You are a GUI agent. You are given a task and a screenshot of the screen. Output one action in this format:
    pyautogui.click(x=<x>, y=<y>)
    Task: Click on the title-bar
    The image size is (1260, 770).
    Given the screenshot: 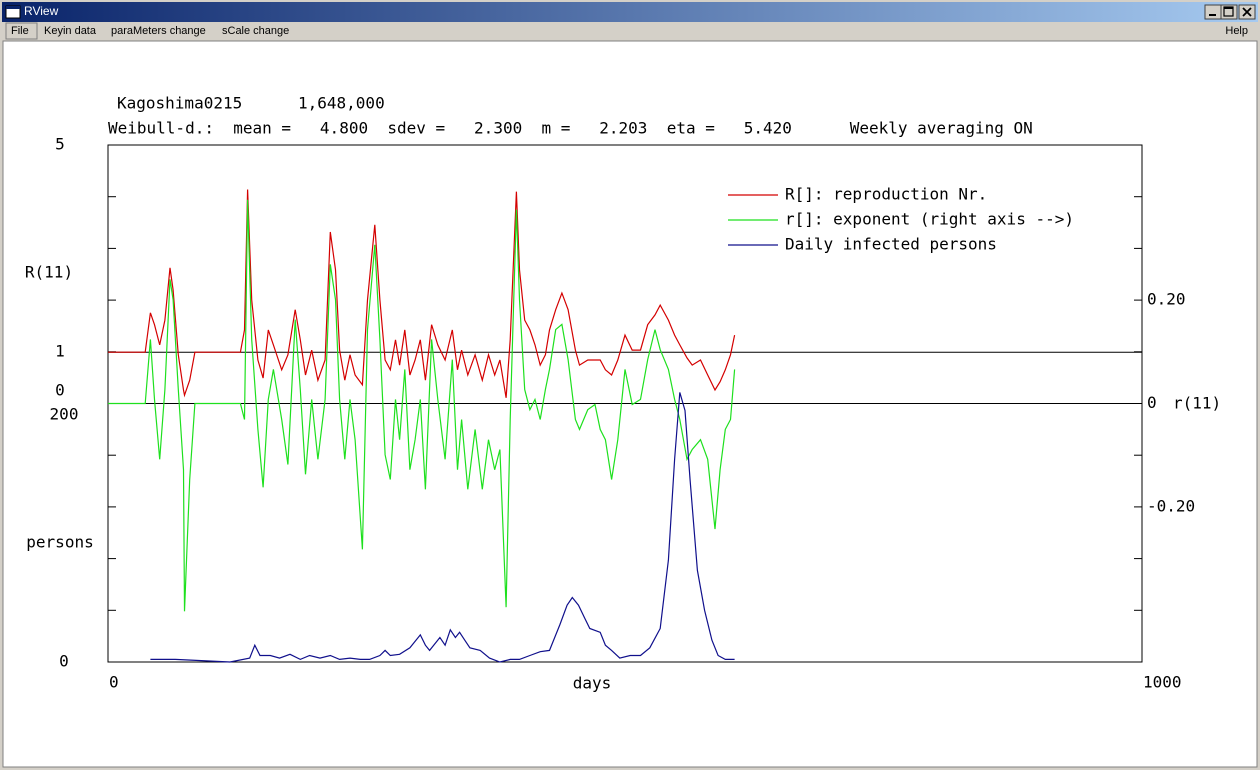 What is the action you would take?
    pyautogui.click(x=630, y=12)
    